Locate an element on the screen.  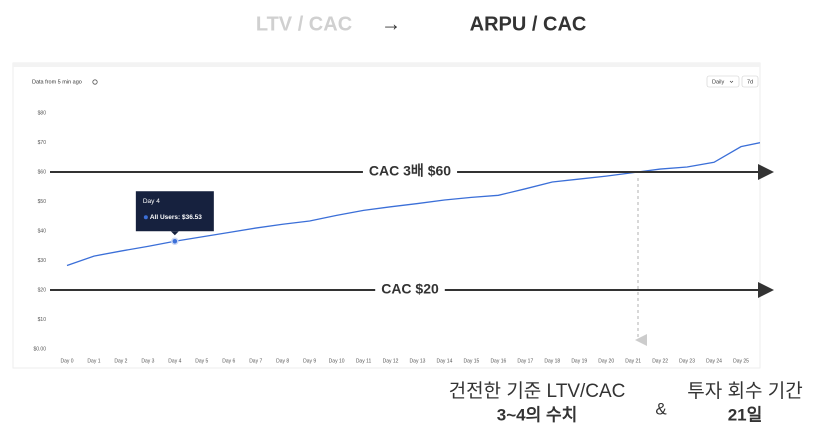
y-tick-label: $0.00 is located at coordinates (39, 349).